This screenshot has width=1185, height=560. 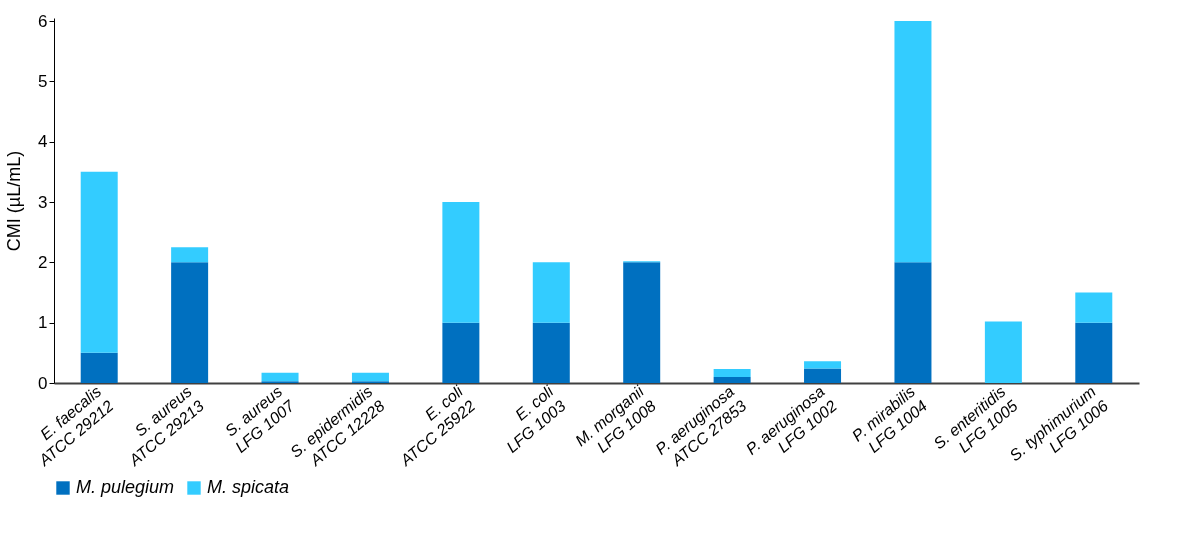 What do you see at coordinates (43, 21) in the screenshot?
I see `y-tick-label: 6` at bounding box center [43, 21].